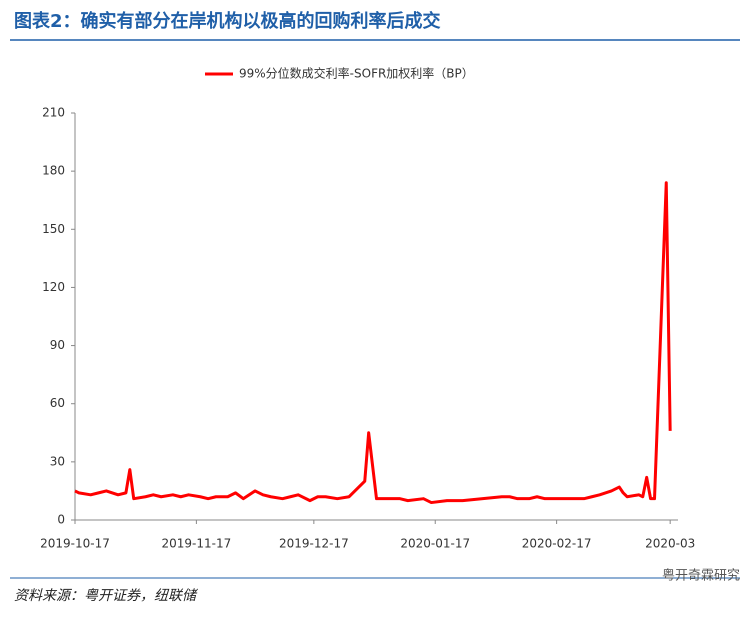 This screenshot has height=620, width=750. Describe the element at coordinates (53, 113) in the screenshot. I see `y-tick-label: 210` at that location.